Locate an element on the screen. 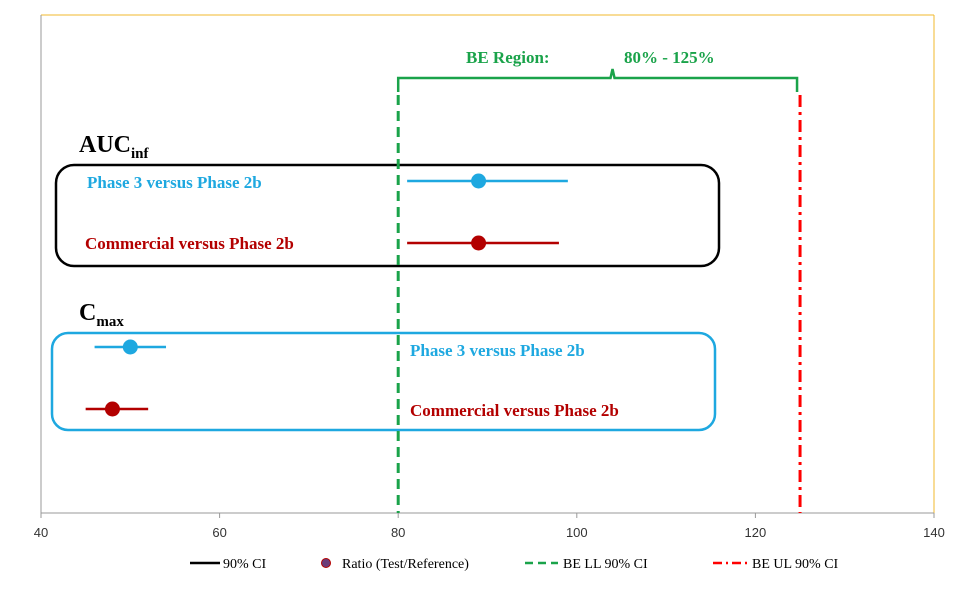 This screenshot has width=975, height=589. cmax-title-sub: max is located at coordinates (110, 322).